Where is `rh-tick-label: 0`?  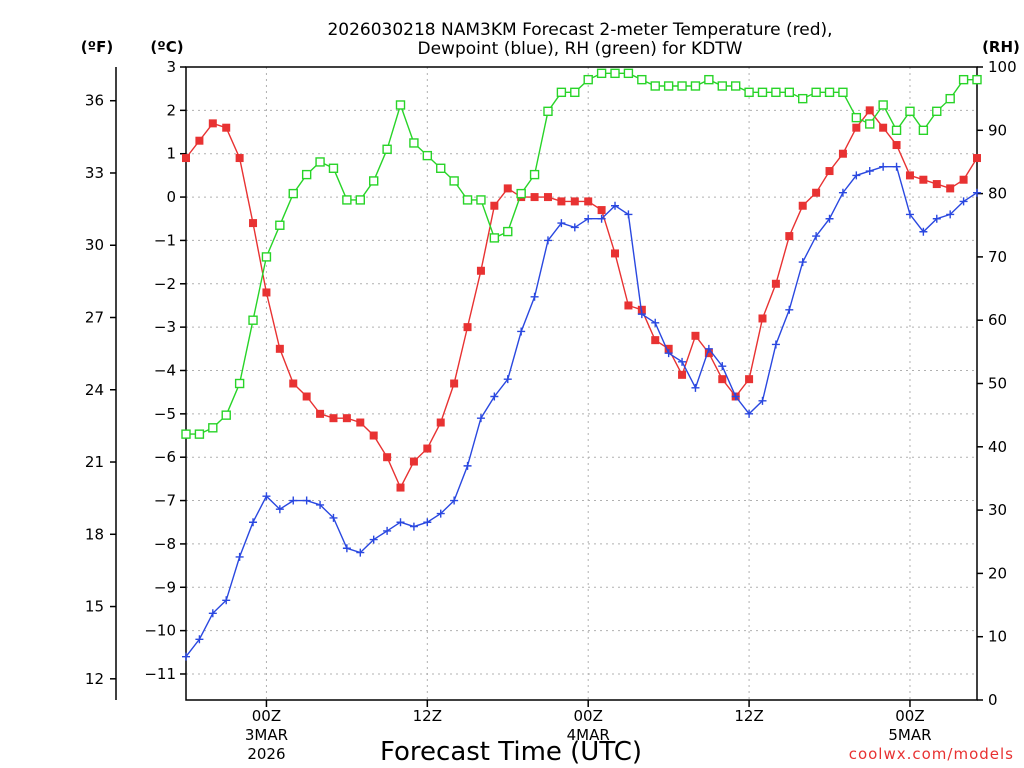 rh-tick-label: 0 is located at coordinates (993, 700).